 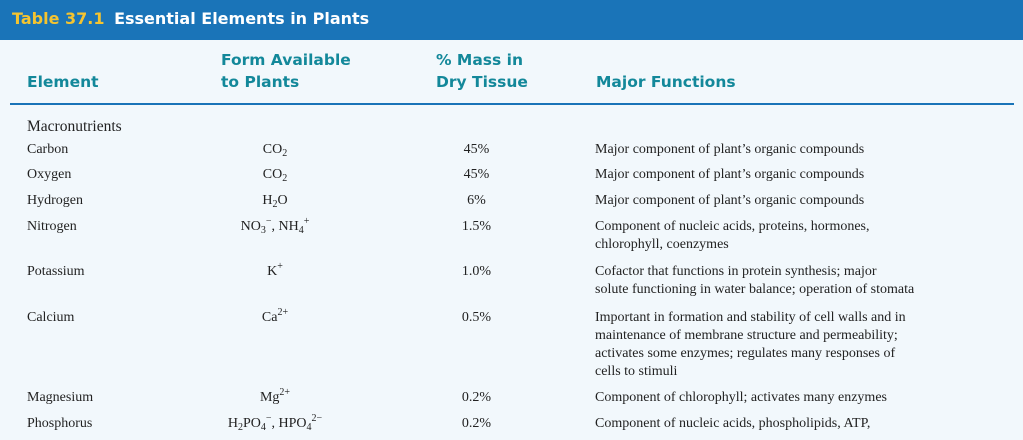 What do you see at coordinates (482, 82) in the screenshot?
I see `header-mass-line2: Dry Tissue` at bounding box center [482, 82].